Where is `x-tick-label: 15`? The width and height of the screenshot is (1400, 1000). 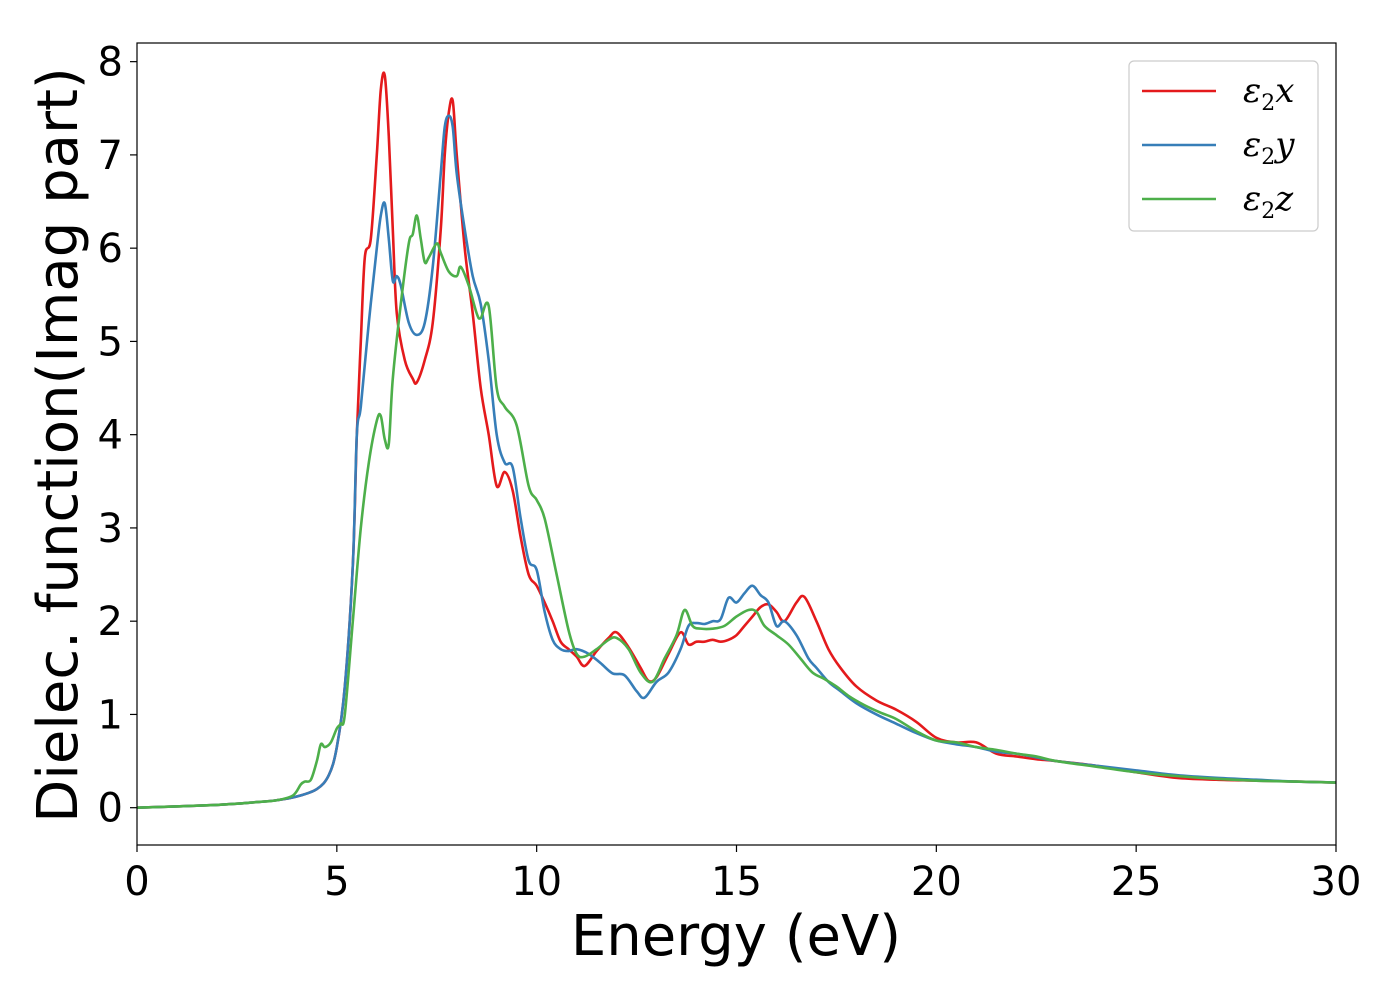
x-tick-label: 15 is located at coordinates (736, 882).